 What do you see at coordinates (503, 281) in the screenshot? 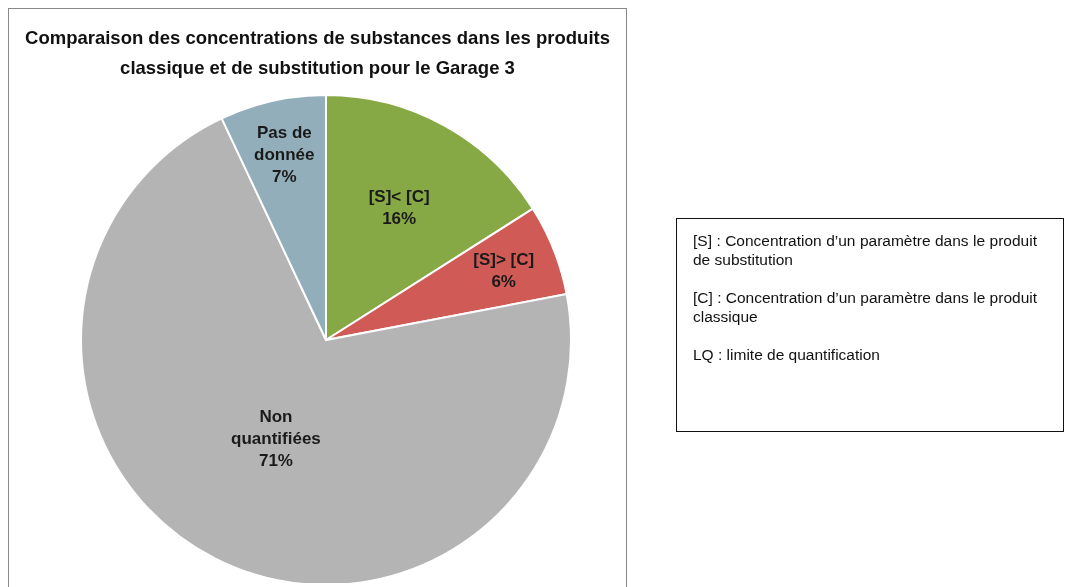
I see `data-label: 6%` at bounding box center [503, 281].